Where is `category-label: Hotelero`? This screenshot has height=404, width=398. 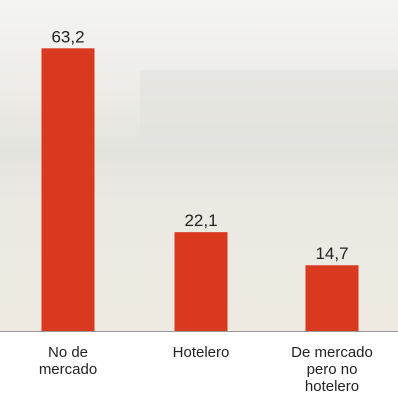
category-label: Hotelero is located at coordinates (201, 352).